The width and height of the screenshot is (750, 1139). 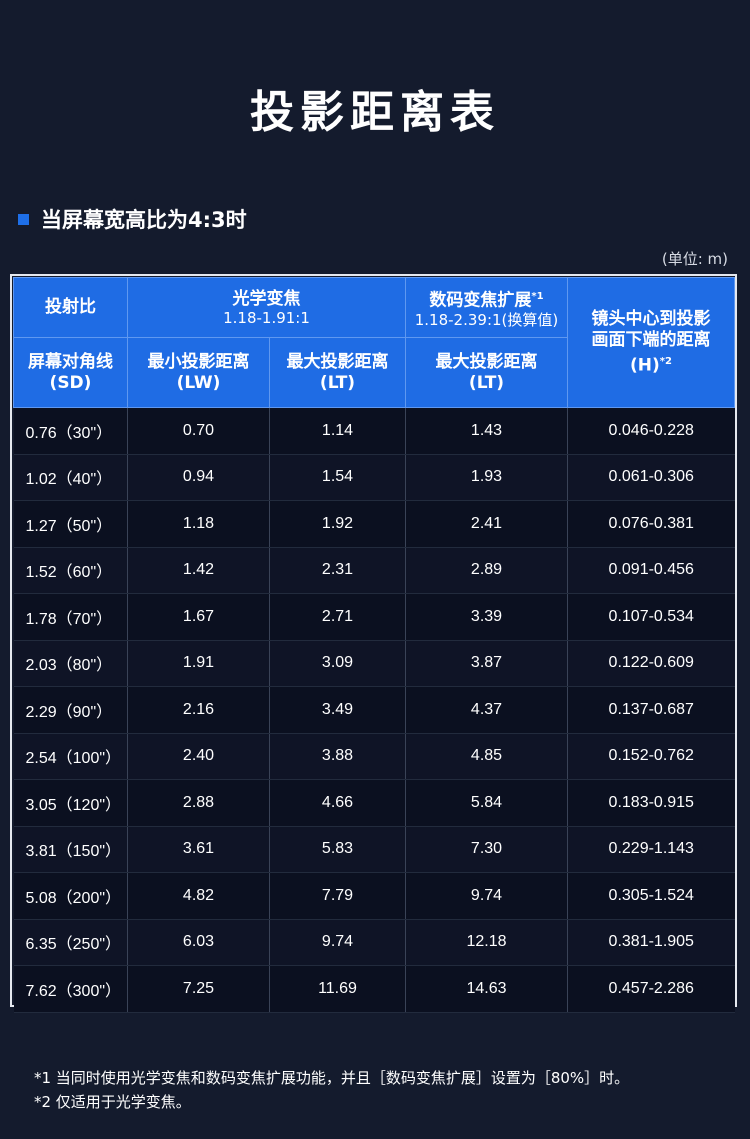 What do you see at coordinates (70, 372) in the screenshot?
I see `header-screen-diagonal: 屏幕对角线 (SD)` at bounding box center [70, 372].